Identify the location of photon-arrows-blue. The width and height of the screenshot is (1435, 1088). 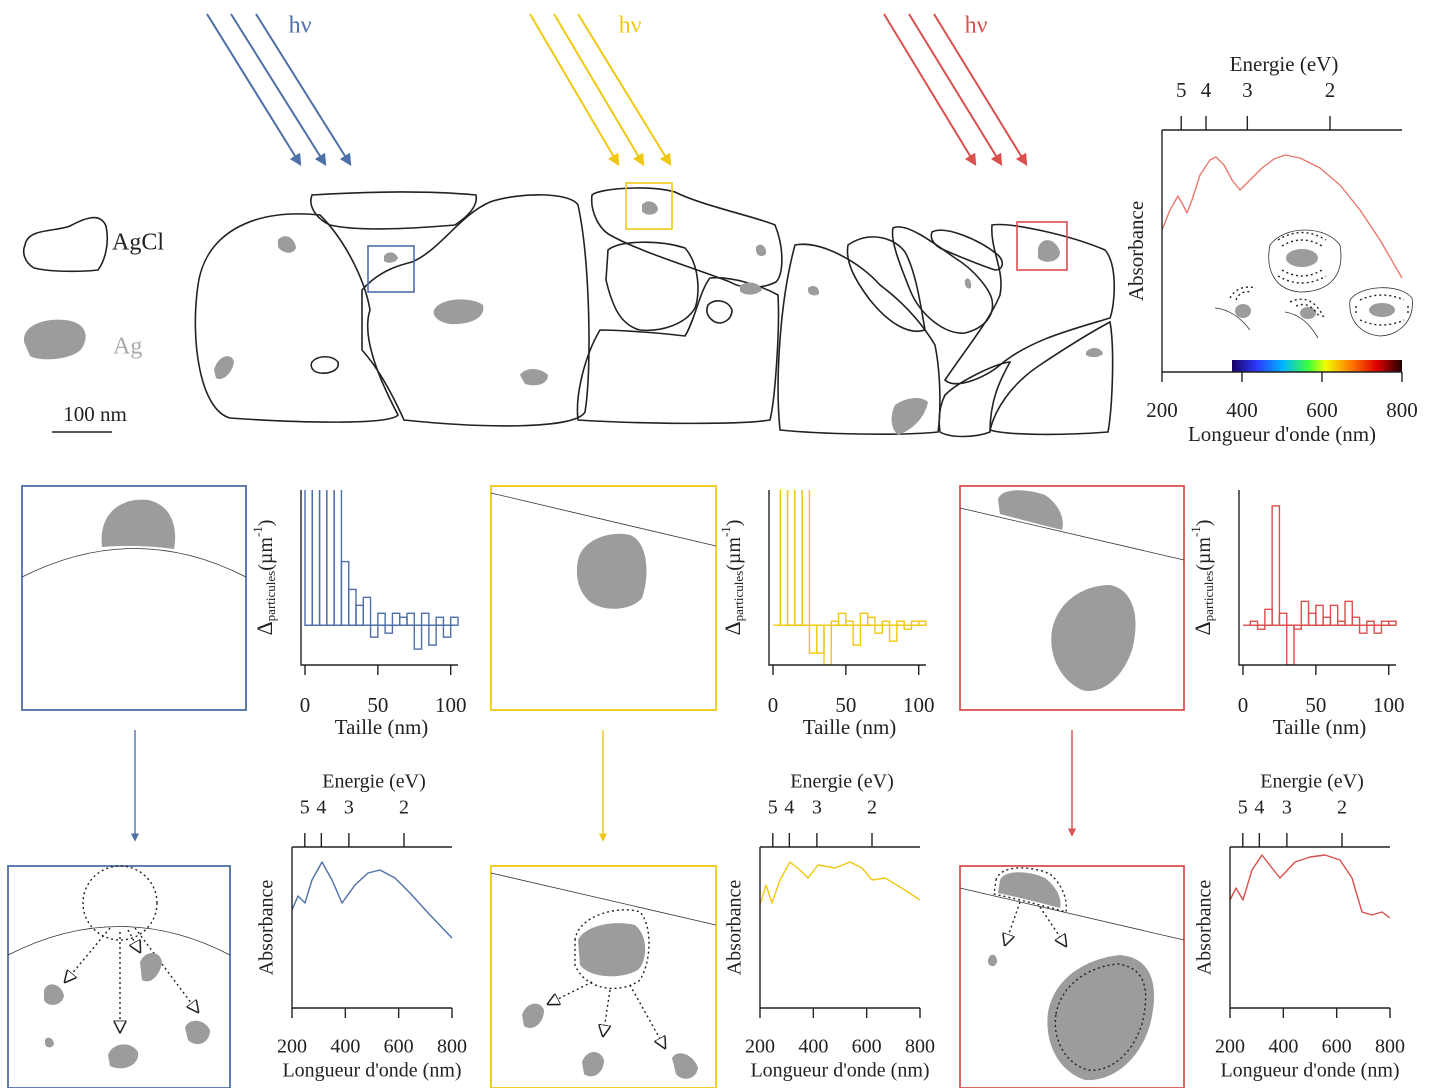
(279, 90).